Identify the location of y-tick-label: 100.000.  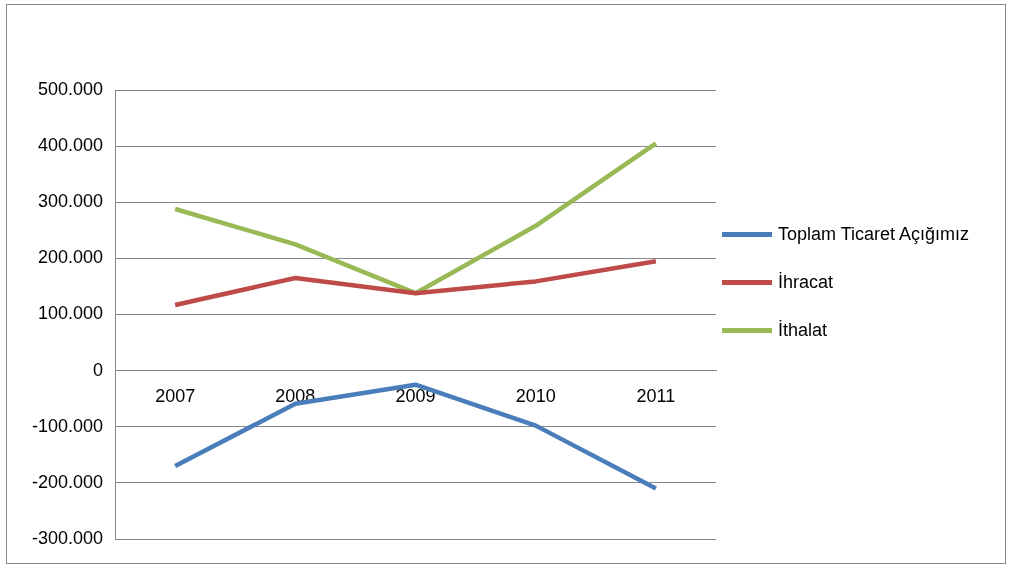
(70, 313).